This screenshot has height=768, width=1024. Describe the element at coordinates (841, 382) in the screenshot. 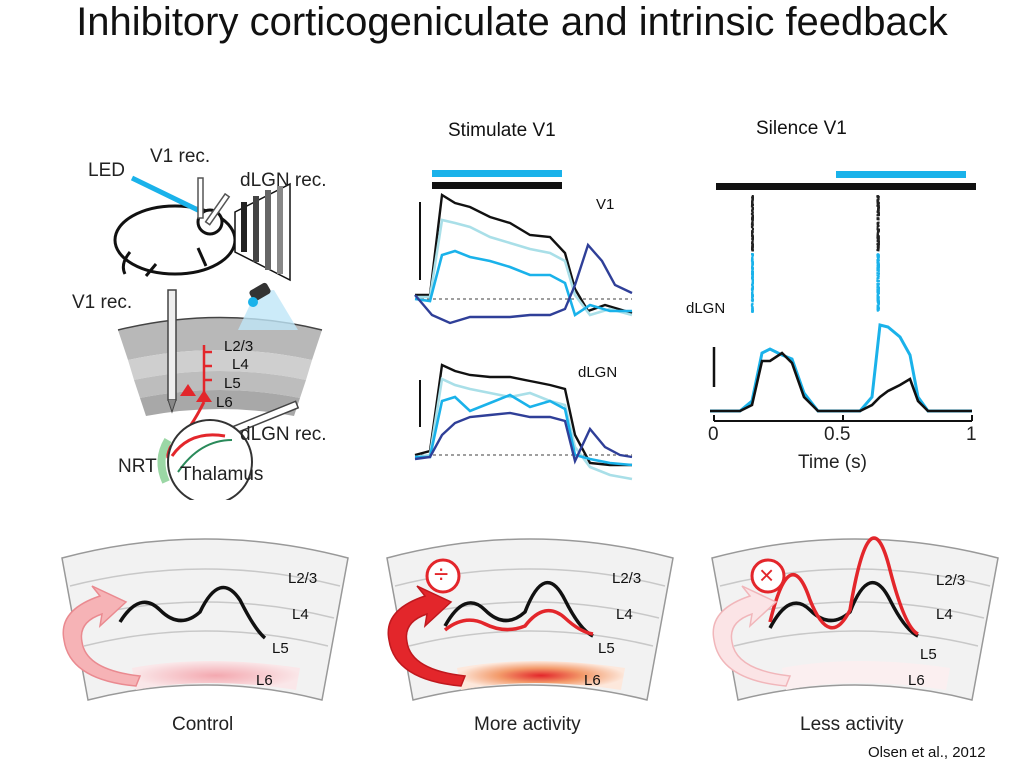

I see `psth-trace-control` at that location.